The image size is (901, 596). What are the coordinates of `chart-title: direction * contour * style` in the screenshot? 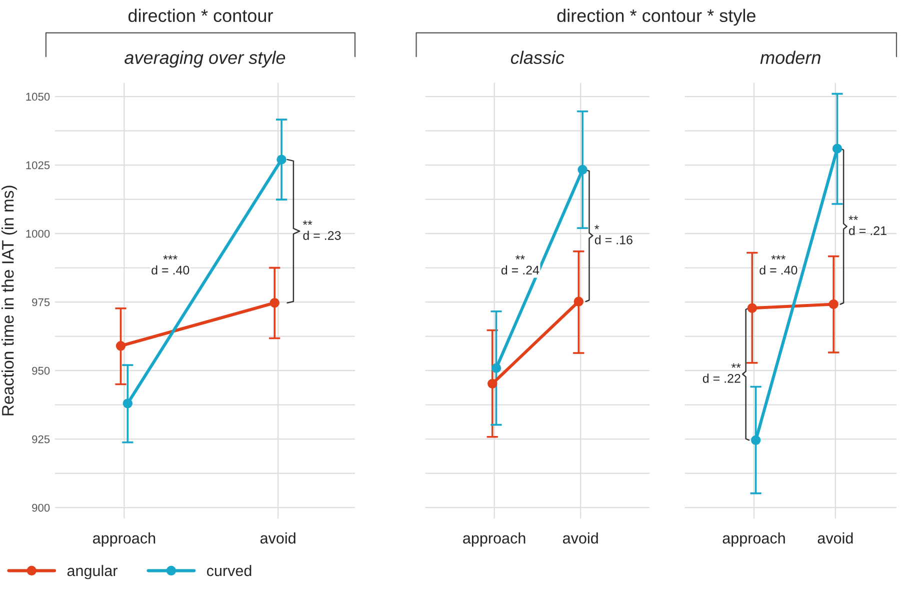 It's located at (656, 17).